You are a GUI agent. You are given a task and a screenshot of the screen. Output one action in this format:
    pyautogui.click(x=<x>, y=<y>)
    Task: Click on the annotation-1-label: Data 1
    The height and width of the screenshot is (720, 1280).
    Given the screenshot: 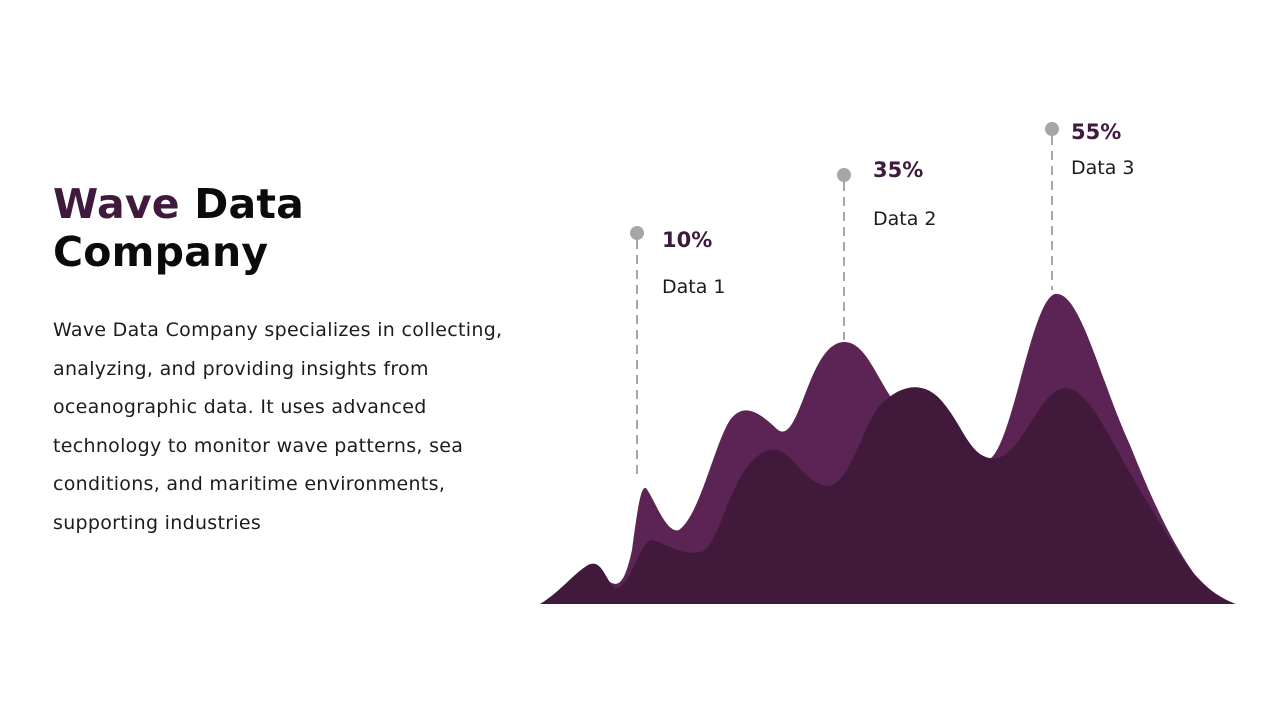 What is the action you would take?
    pyautogui.click(x=694, y=287)
    